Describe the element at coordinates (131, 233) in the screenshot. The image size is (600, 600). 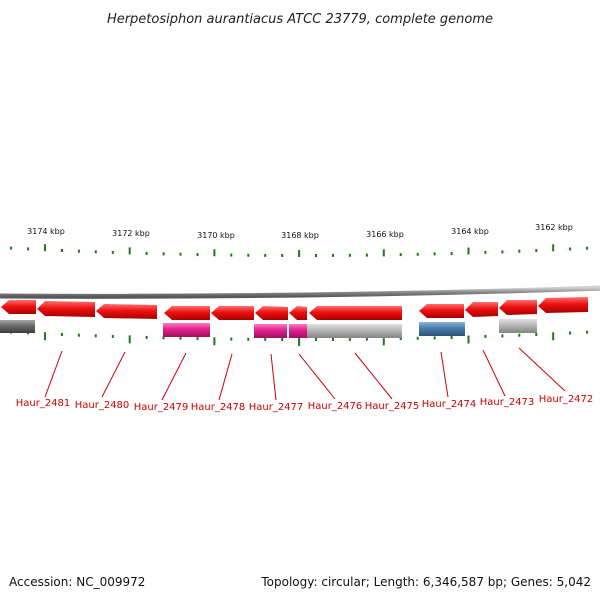
I see `ruler-label-3172: 3172 kbp` at that location.